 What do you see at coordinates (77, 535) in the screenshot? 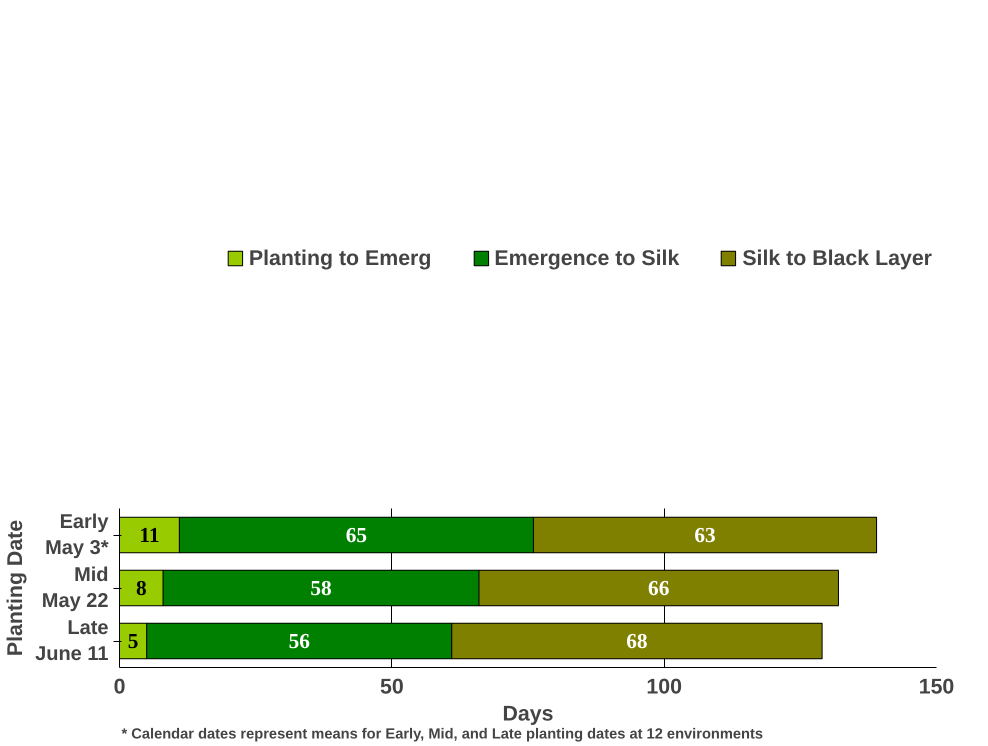
I see `y-tick-label: Early May 3*` at bounding box center [77, 535].